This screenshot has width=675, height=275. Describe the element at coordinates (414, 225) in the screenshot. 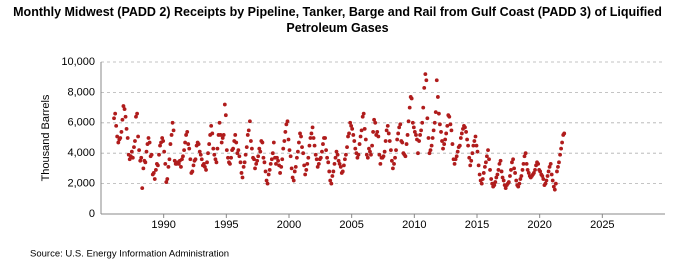

I see `x-tick-label: 2010` at that location.